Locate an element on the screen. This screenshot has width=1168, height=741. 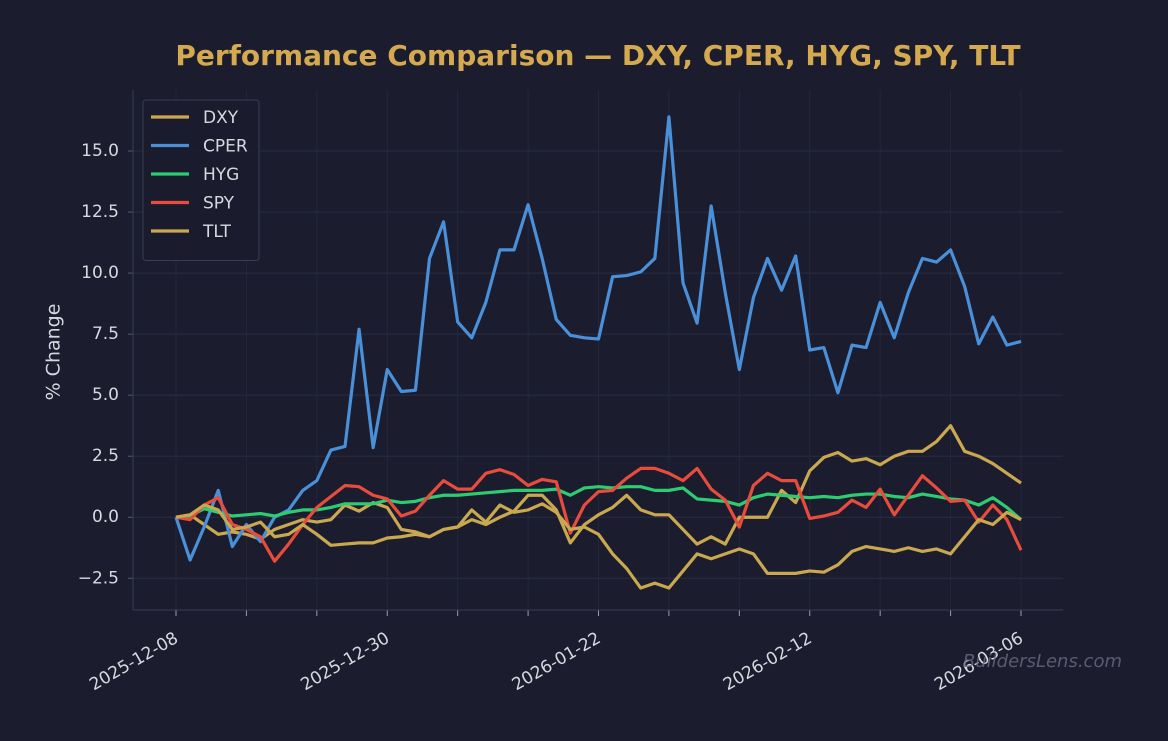
y-axis-label: % Change is located at coordinates (54, 352).